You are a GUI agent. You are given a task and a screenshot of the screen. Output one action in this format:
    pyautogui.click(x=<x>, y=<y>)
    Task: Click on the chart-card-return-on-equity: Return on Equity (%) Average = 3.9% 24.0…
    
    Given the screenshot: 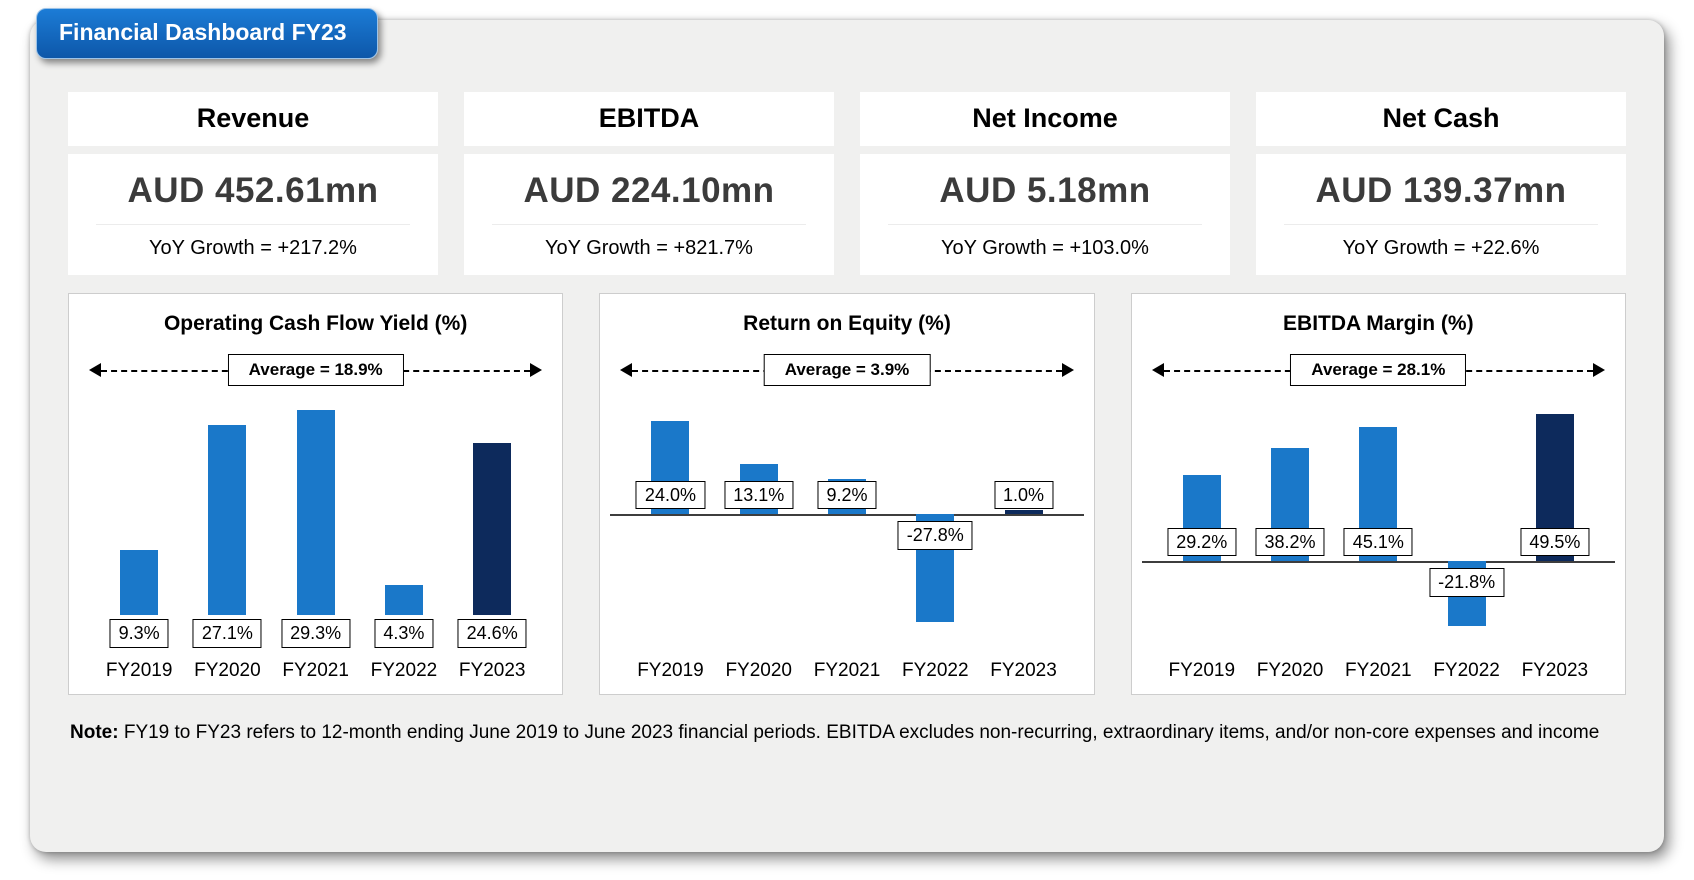 What is the action you would take?
    pyautogui.click(x=847, y=494)
    